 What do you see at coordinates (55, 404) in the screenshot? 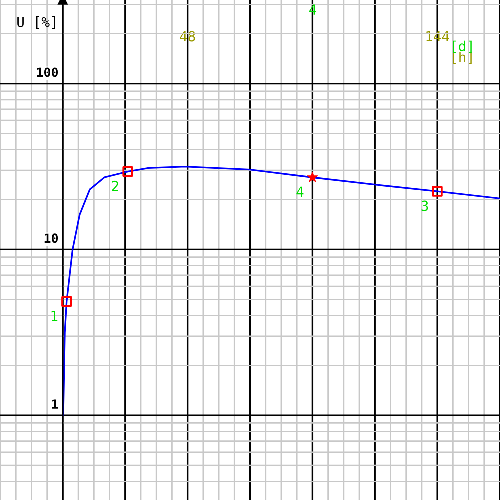
I see `y-tick-label: 1` at bounding box center [55, 404].